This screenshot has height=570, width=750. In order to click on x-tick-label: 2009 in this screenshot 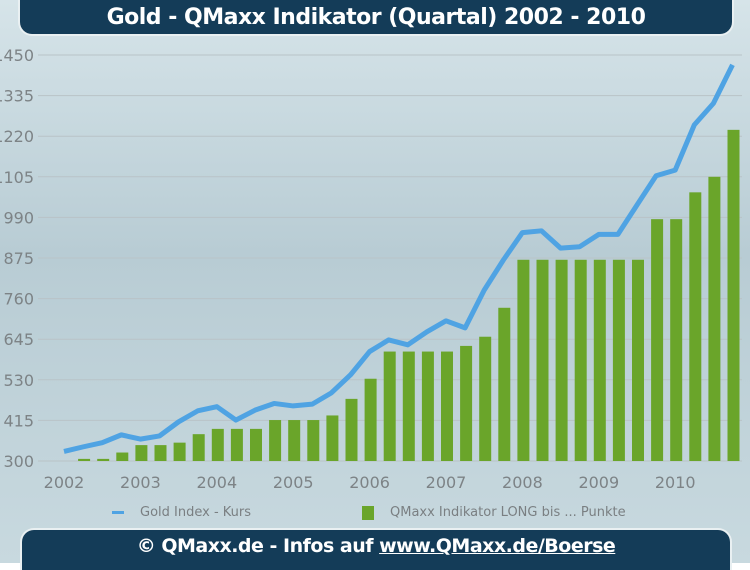, I will do `click(598, 482)`.